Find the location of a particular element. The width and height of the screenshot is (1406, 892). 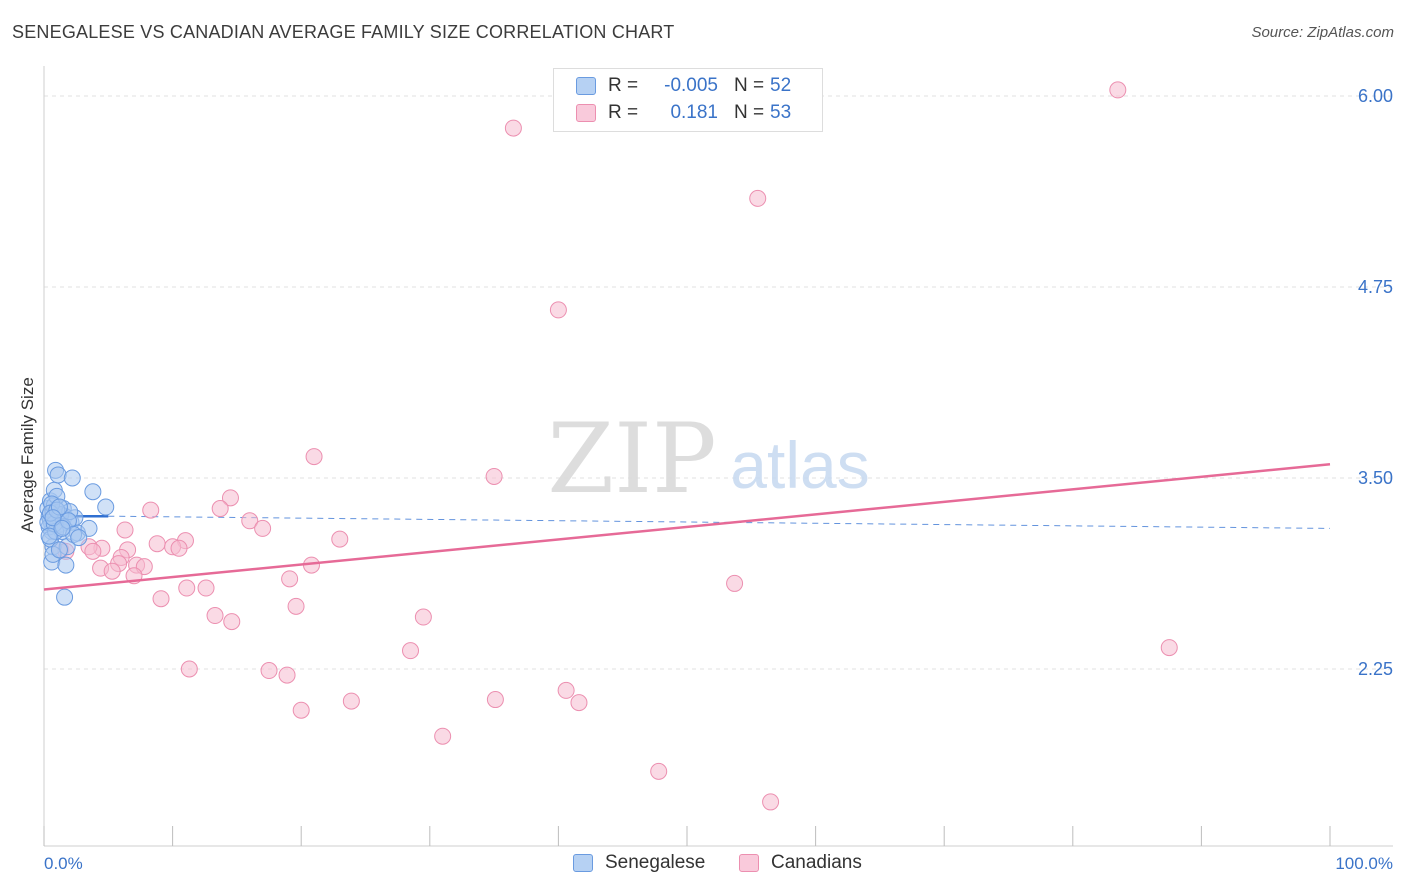

canadians-legend-swatch is located at coordinates (749, 863).